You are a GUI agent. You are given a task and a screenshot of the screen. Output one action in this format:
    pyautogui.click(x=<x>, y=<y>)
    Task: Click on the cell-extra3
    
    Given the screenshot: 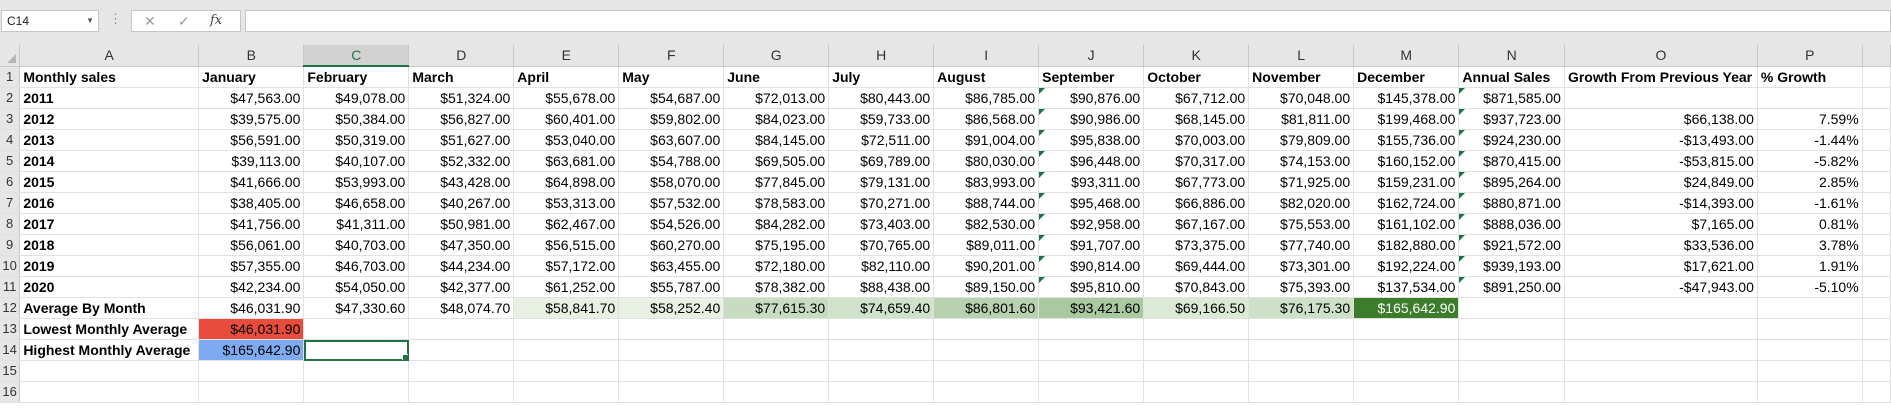 What is the action you would take?
    pyautogui.click(x=1876, y=119)
    